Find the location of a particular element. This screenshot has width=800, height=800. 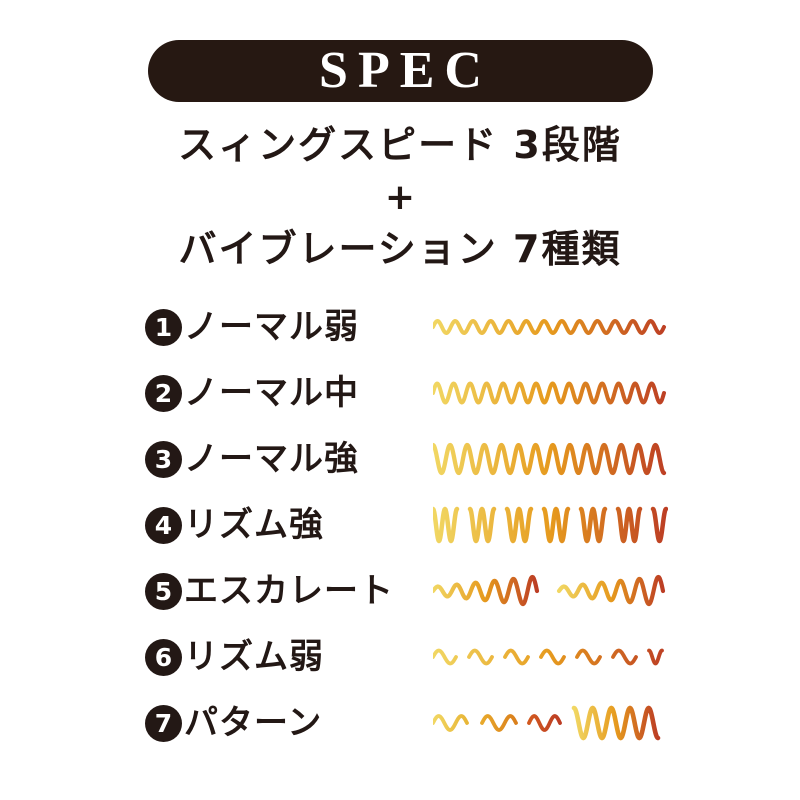

wave-rhythm-strong-icon is located at coordinates (550, 525).